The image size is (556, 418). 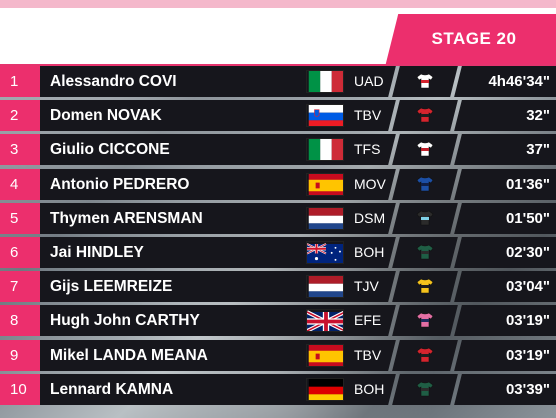 I want to click on table-row: 4 Antonio PEDRERO MOV 01'36", so click(x=278, y=184).